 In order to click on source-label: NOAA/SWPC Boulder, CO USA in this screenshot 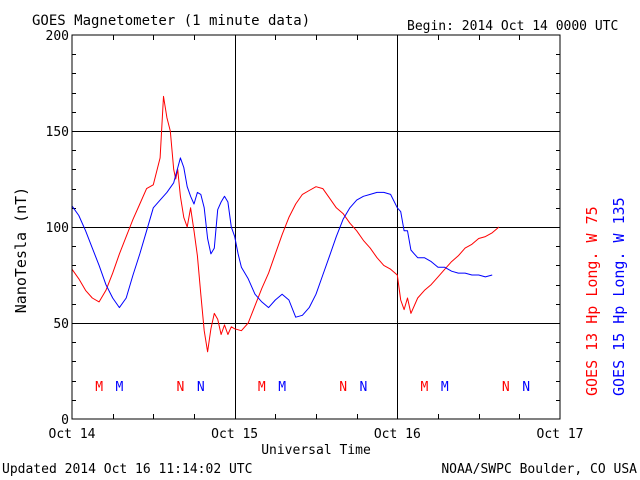, I will do `click(539, 469)`.